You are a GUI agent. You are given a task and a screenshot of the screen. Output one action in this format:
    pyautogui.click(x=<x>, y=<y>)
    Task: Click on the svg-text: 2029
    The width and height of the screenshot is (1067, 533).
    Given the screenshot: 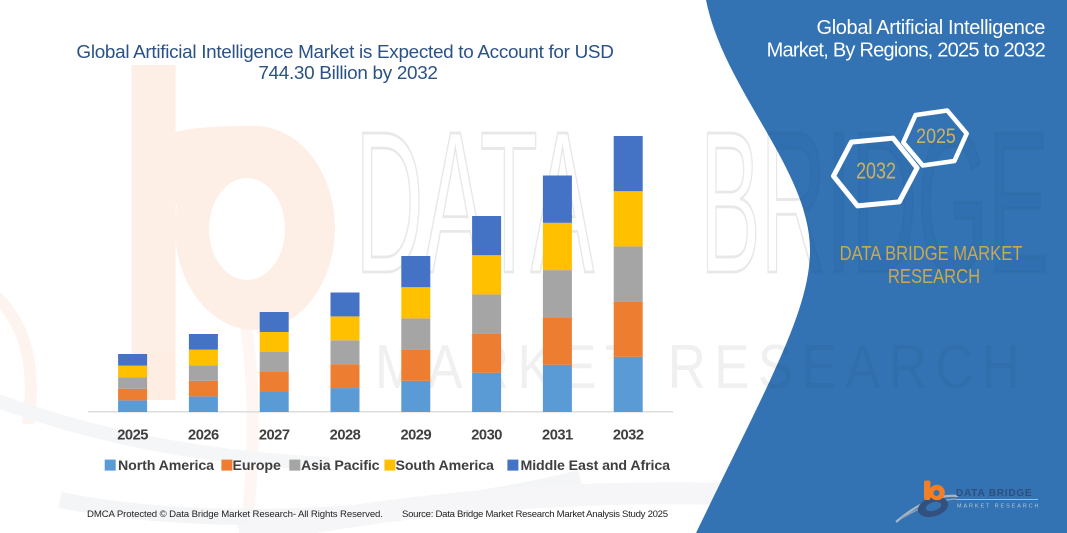 What is the action you would take?
    pyautogui.click(x=415, y=436)
    